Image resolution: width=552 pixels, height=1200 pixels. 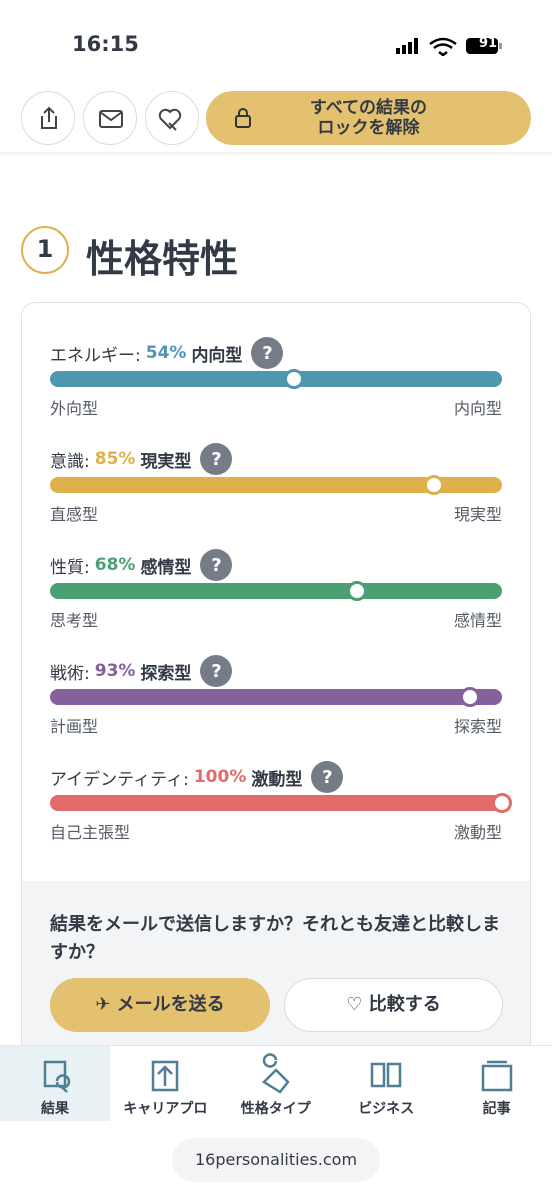 I want to click on trait-type: 探索型, so click(x=166, y=673).